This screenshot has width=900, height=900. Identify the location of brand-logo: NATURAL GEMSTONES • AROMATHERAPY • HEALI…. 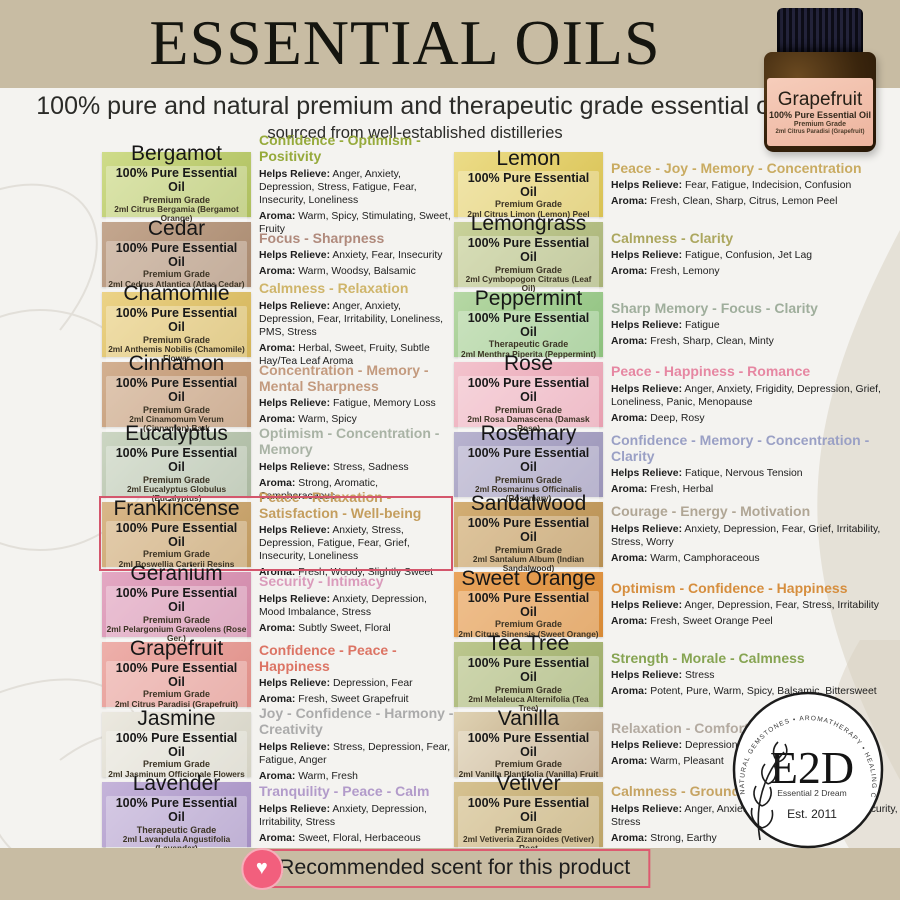
(802, 768).